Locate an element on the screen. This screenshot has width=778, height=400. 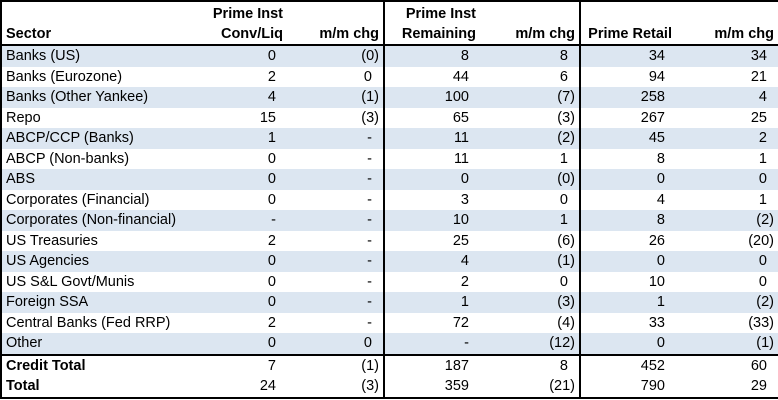
sector-cell: Corporates (Non-financial) is located at coordinates (104, 220).